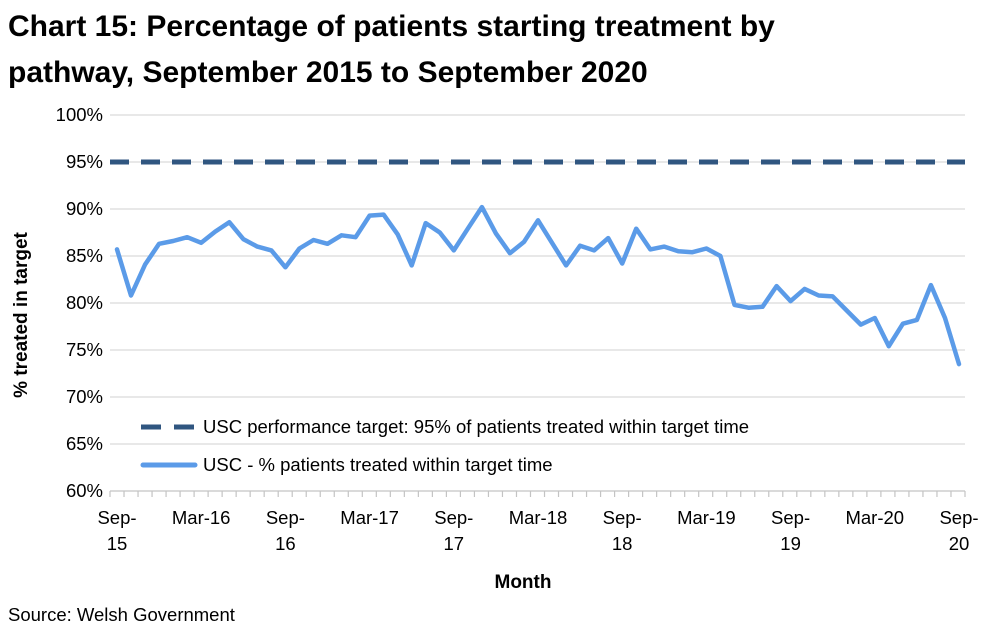 This screenshot has height=638, width=999. What do you see at coordinates (169, 427) in the screenshot?
I see `dashed-line-icon` at bounding box center [169, 427].